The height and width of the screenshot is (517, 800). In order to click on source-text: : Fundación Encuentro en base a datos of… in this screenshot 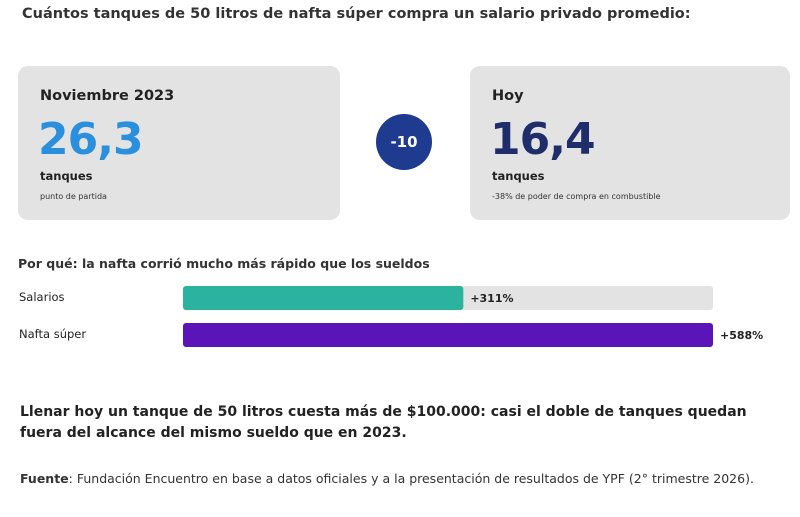, I will do `click(411, 478)`.